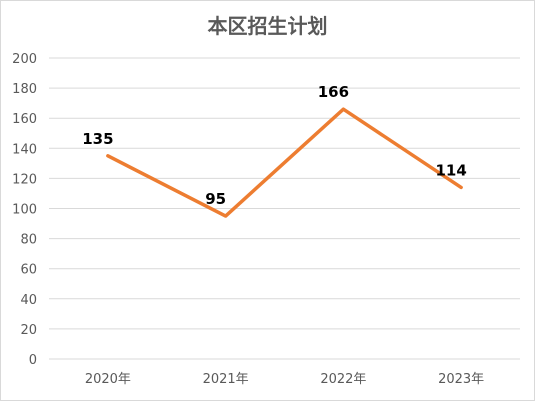 The width and height of the screenshot is (535, 401). I want to click on chart-title: 本区招生计划, so click(267, 26).